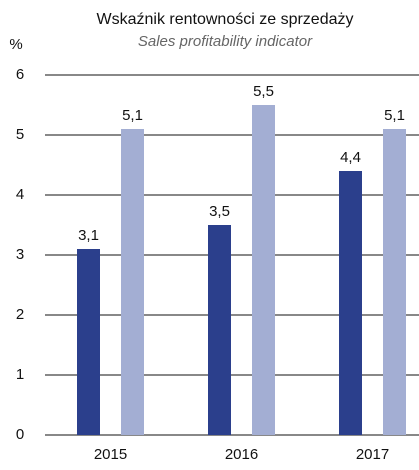 Image resolution: width=419 pixels, height=470 pixels. What do you see at coordinates (225, 19) in the screenshot?
I see `chart-title: Wskaźnik rentowności ze sprzedaży` at bounding box center [225, 19].